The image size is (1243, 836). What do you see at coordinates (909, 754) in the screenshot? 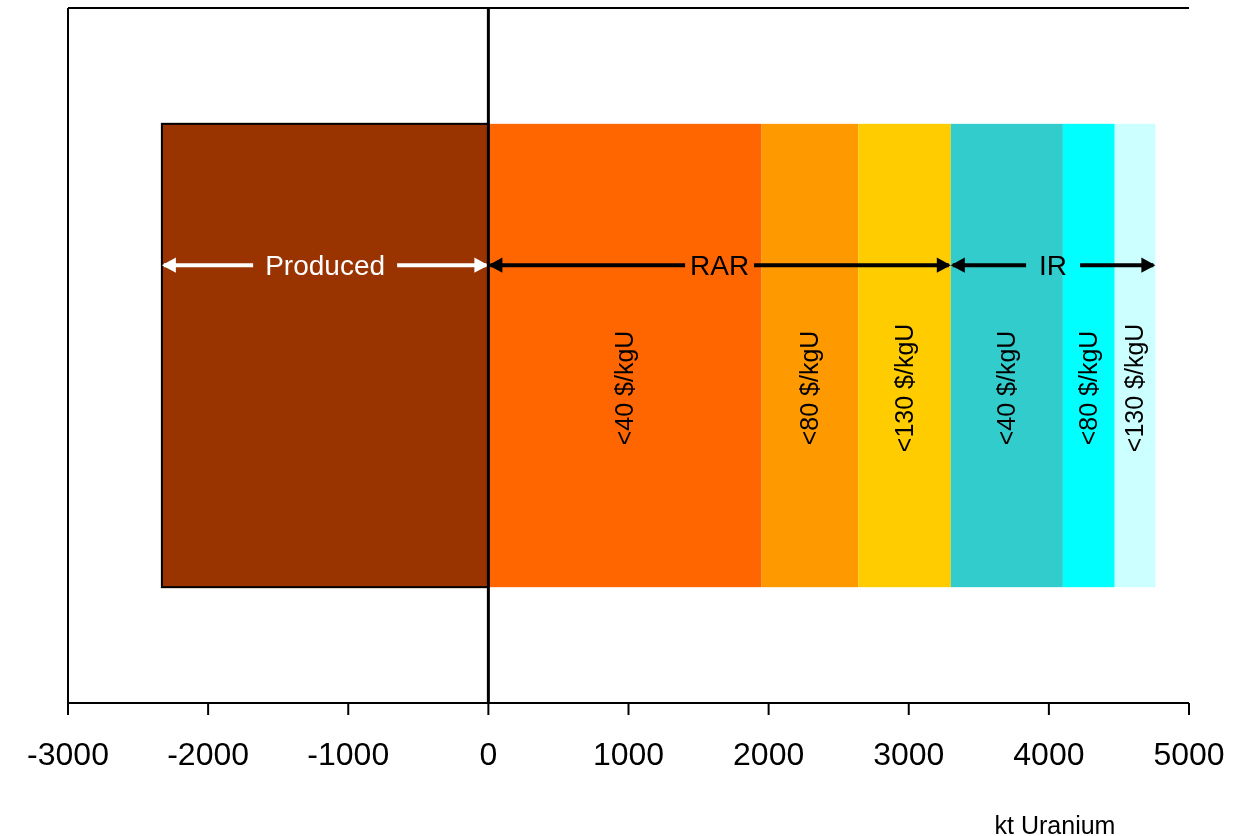
I see `x-tick-label: 3000` at bounding box center [909, 754].